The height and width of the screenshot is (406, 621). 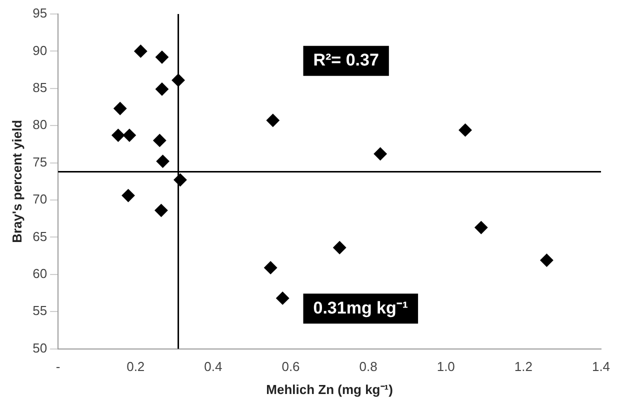 What do you see at coordinates (40, 162) in the screenshot?
I see `y-tick-label: 75` at bounding box center [40, 162].